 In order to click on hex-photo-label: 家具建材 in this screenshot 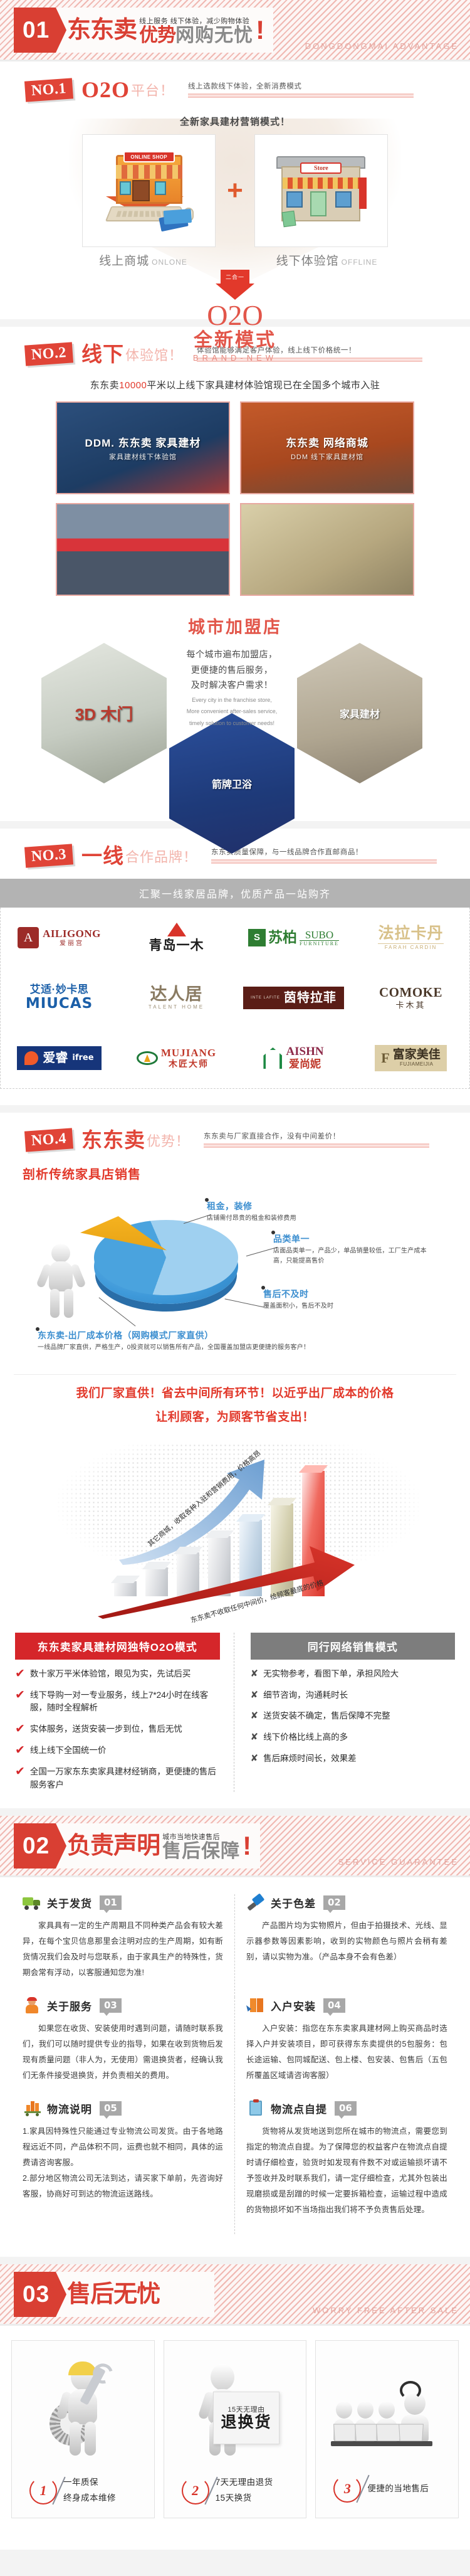, I will do `click(359, 713)`.